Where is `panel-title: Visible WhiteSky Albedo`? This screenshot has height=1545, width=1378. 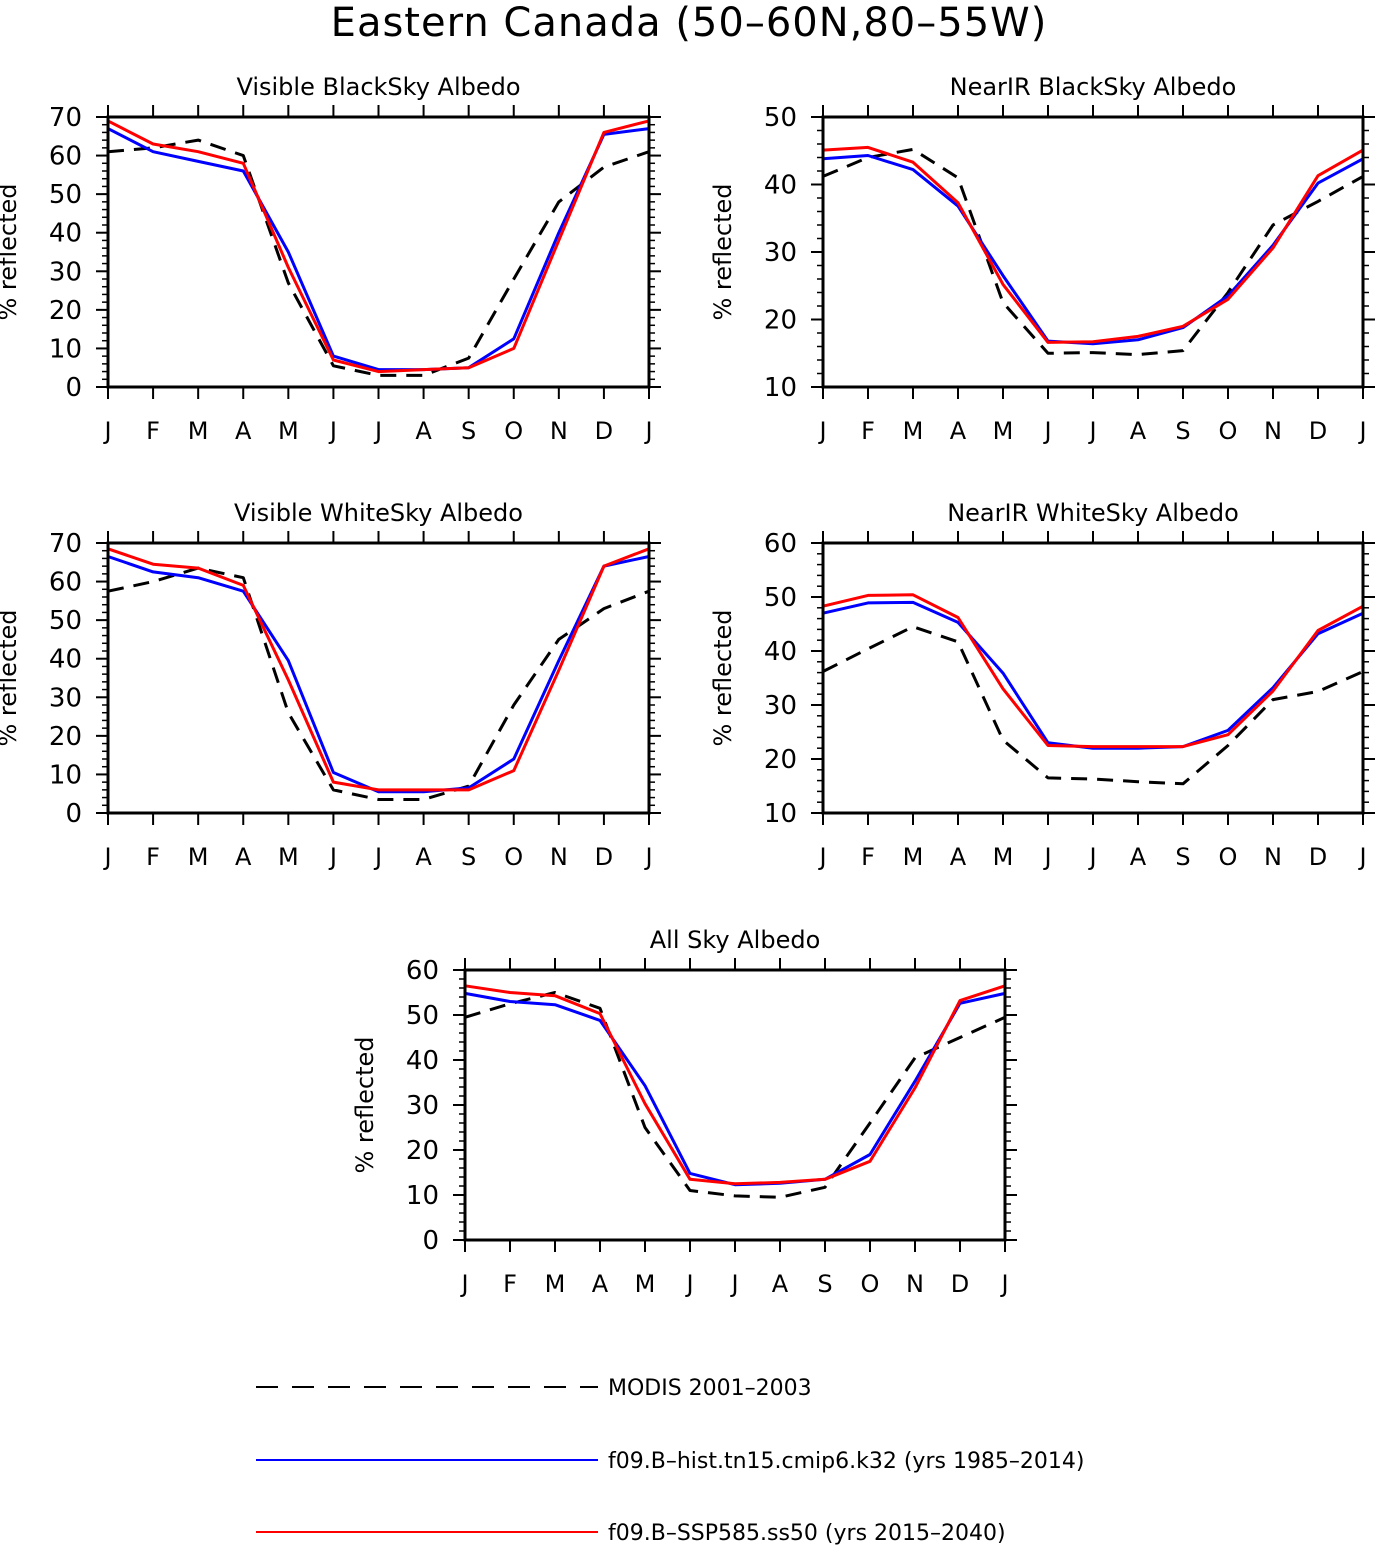 panel-title: Visible WhiteSky Albedo is located at coordinates (378, 513).